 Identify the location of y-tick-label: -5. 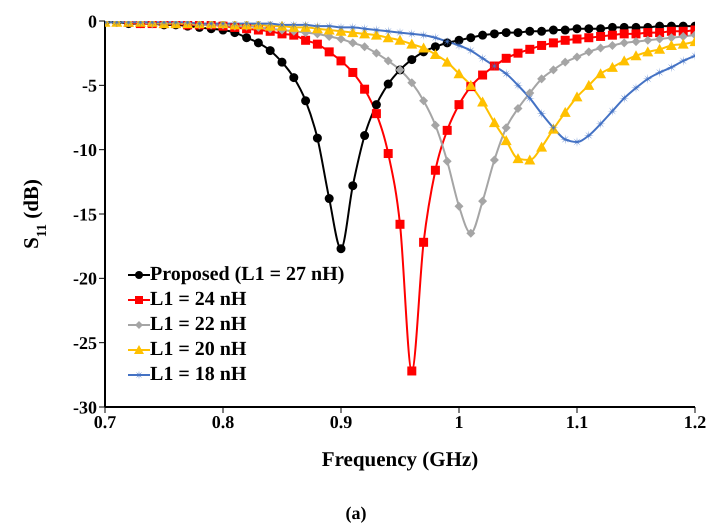
(89, 86).